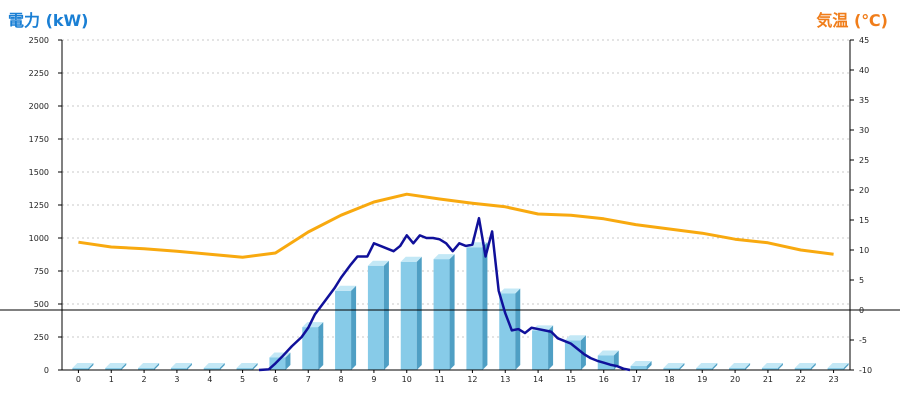 The height and width of the screenshot is (400, 900). Describe the element at coordinates (41, 337) in the screenshot. I see `left-tick-label: 250` at that location.